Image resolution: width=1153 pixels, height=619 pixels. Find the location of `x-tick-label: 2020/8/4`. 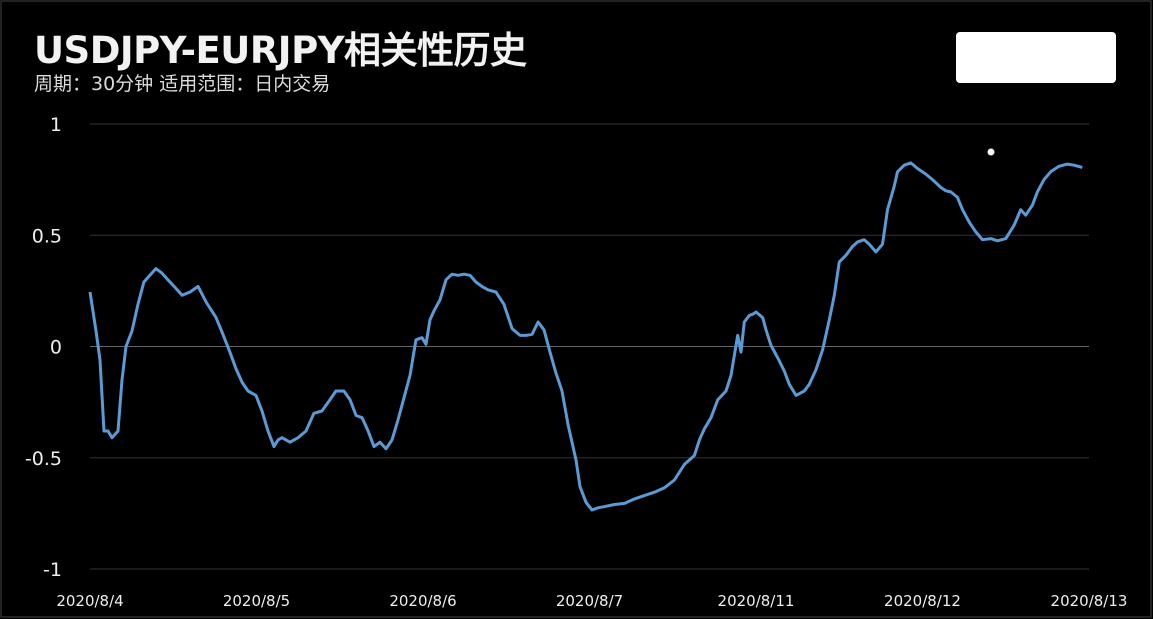

x-tick-label: 2020/8/4 is located at coordinates (89, 601).